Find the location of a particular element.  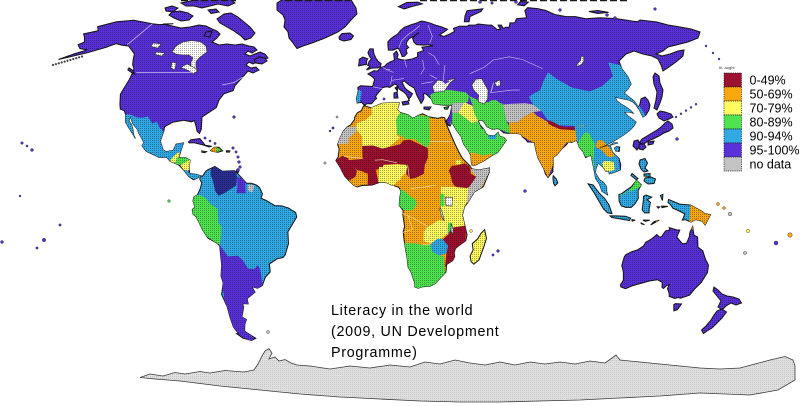

svg-text: 0-49% is located at coordinates (768, 81).